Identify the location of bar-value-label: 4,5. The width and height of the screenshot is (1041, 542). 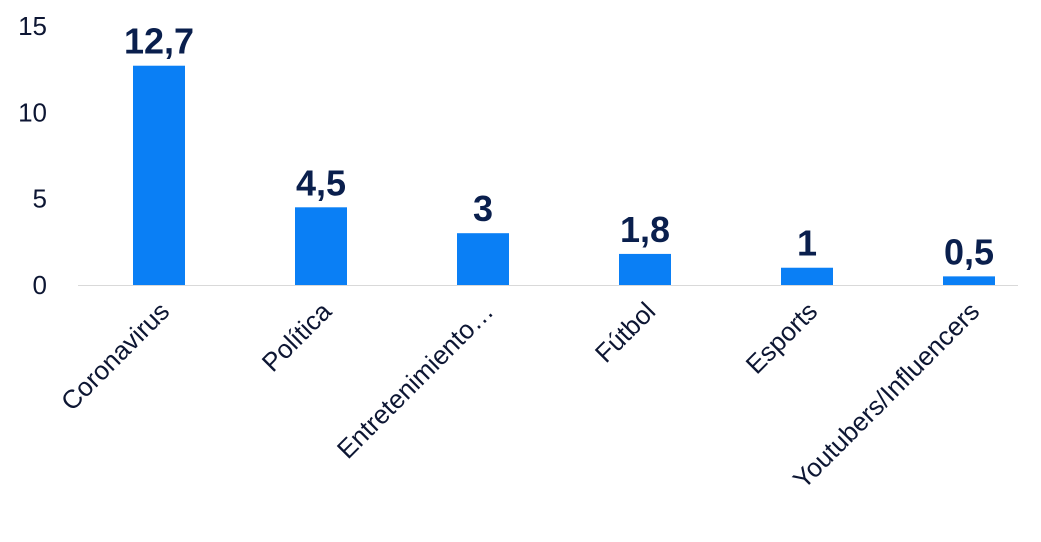
(321, 182).